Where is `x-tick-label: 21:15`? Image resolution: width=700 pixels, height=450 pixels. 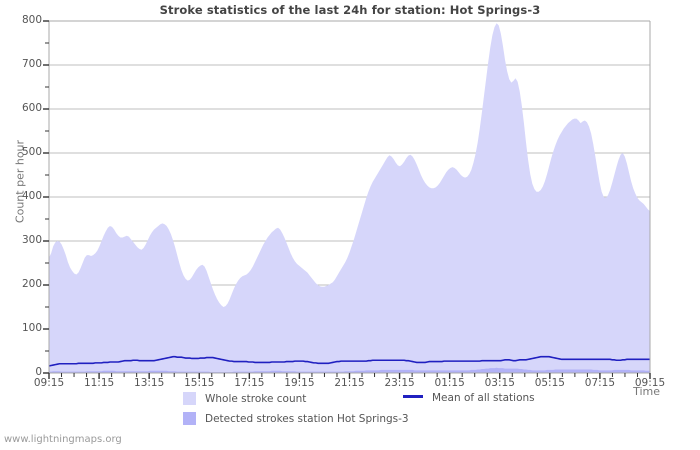
x-tick-label: 21:15 is located at coordinates (349, 383).